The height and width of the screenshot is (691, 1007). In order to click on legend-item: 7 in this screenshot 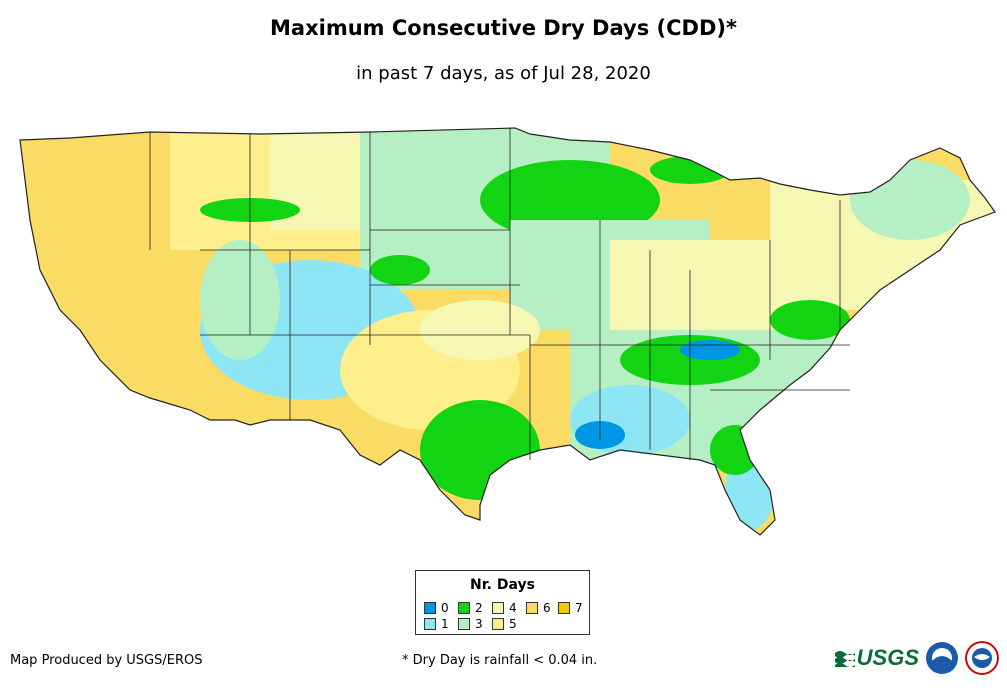, I will do `click(570, 608)`.